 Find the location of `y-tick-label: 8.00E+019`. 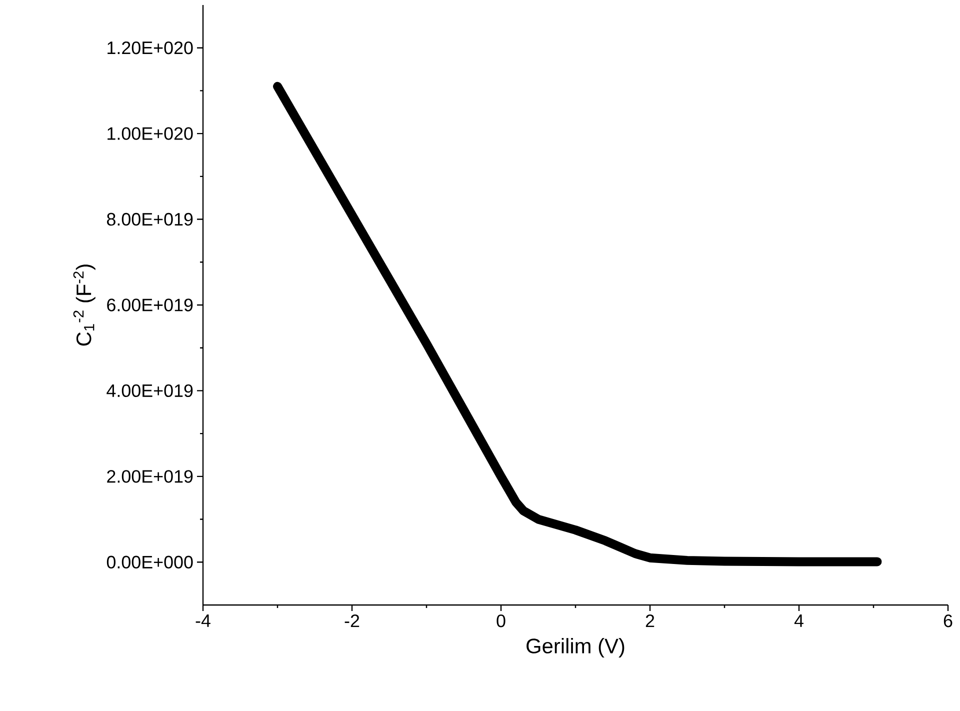

y-tick-label: 8.00E+019 is located at coordinates (150, 219).